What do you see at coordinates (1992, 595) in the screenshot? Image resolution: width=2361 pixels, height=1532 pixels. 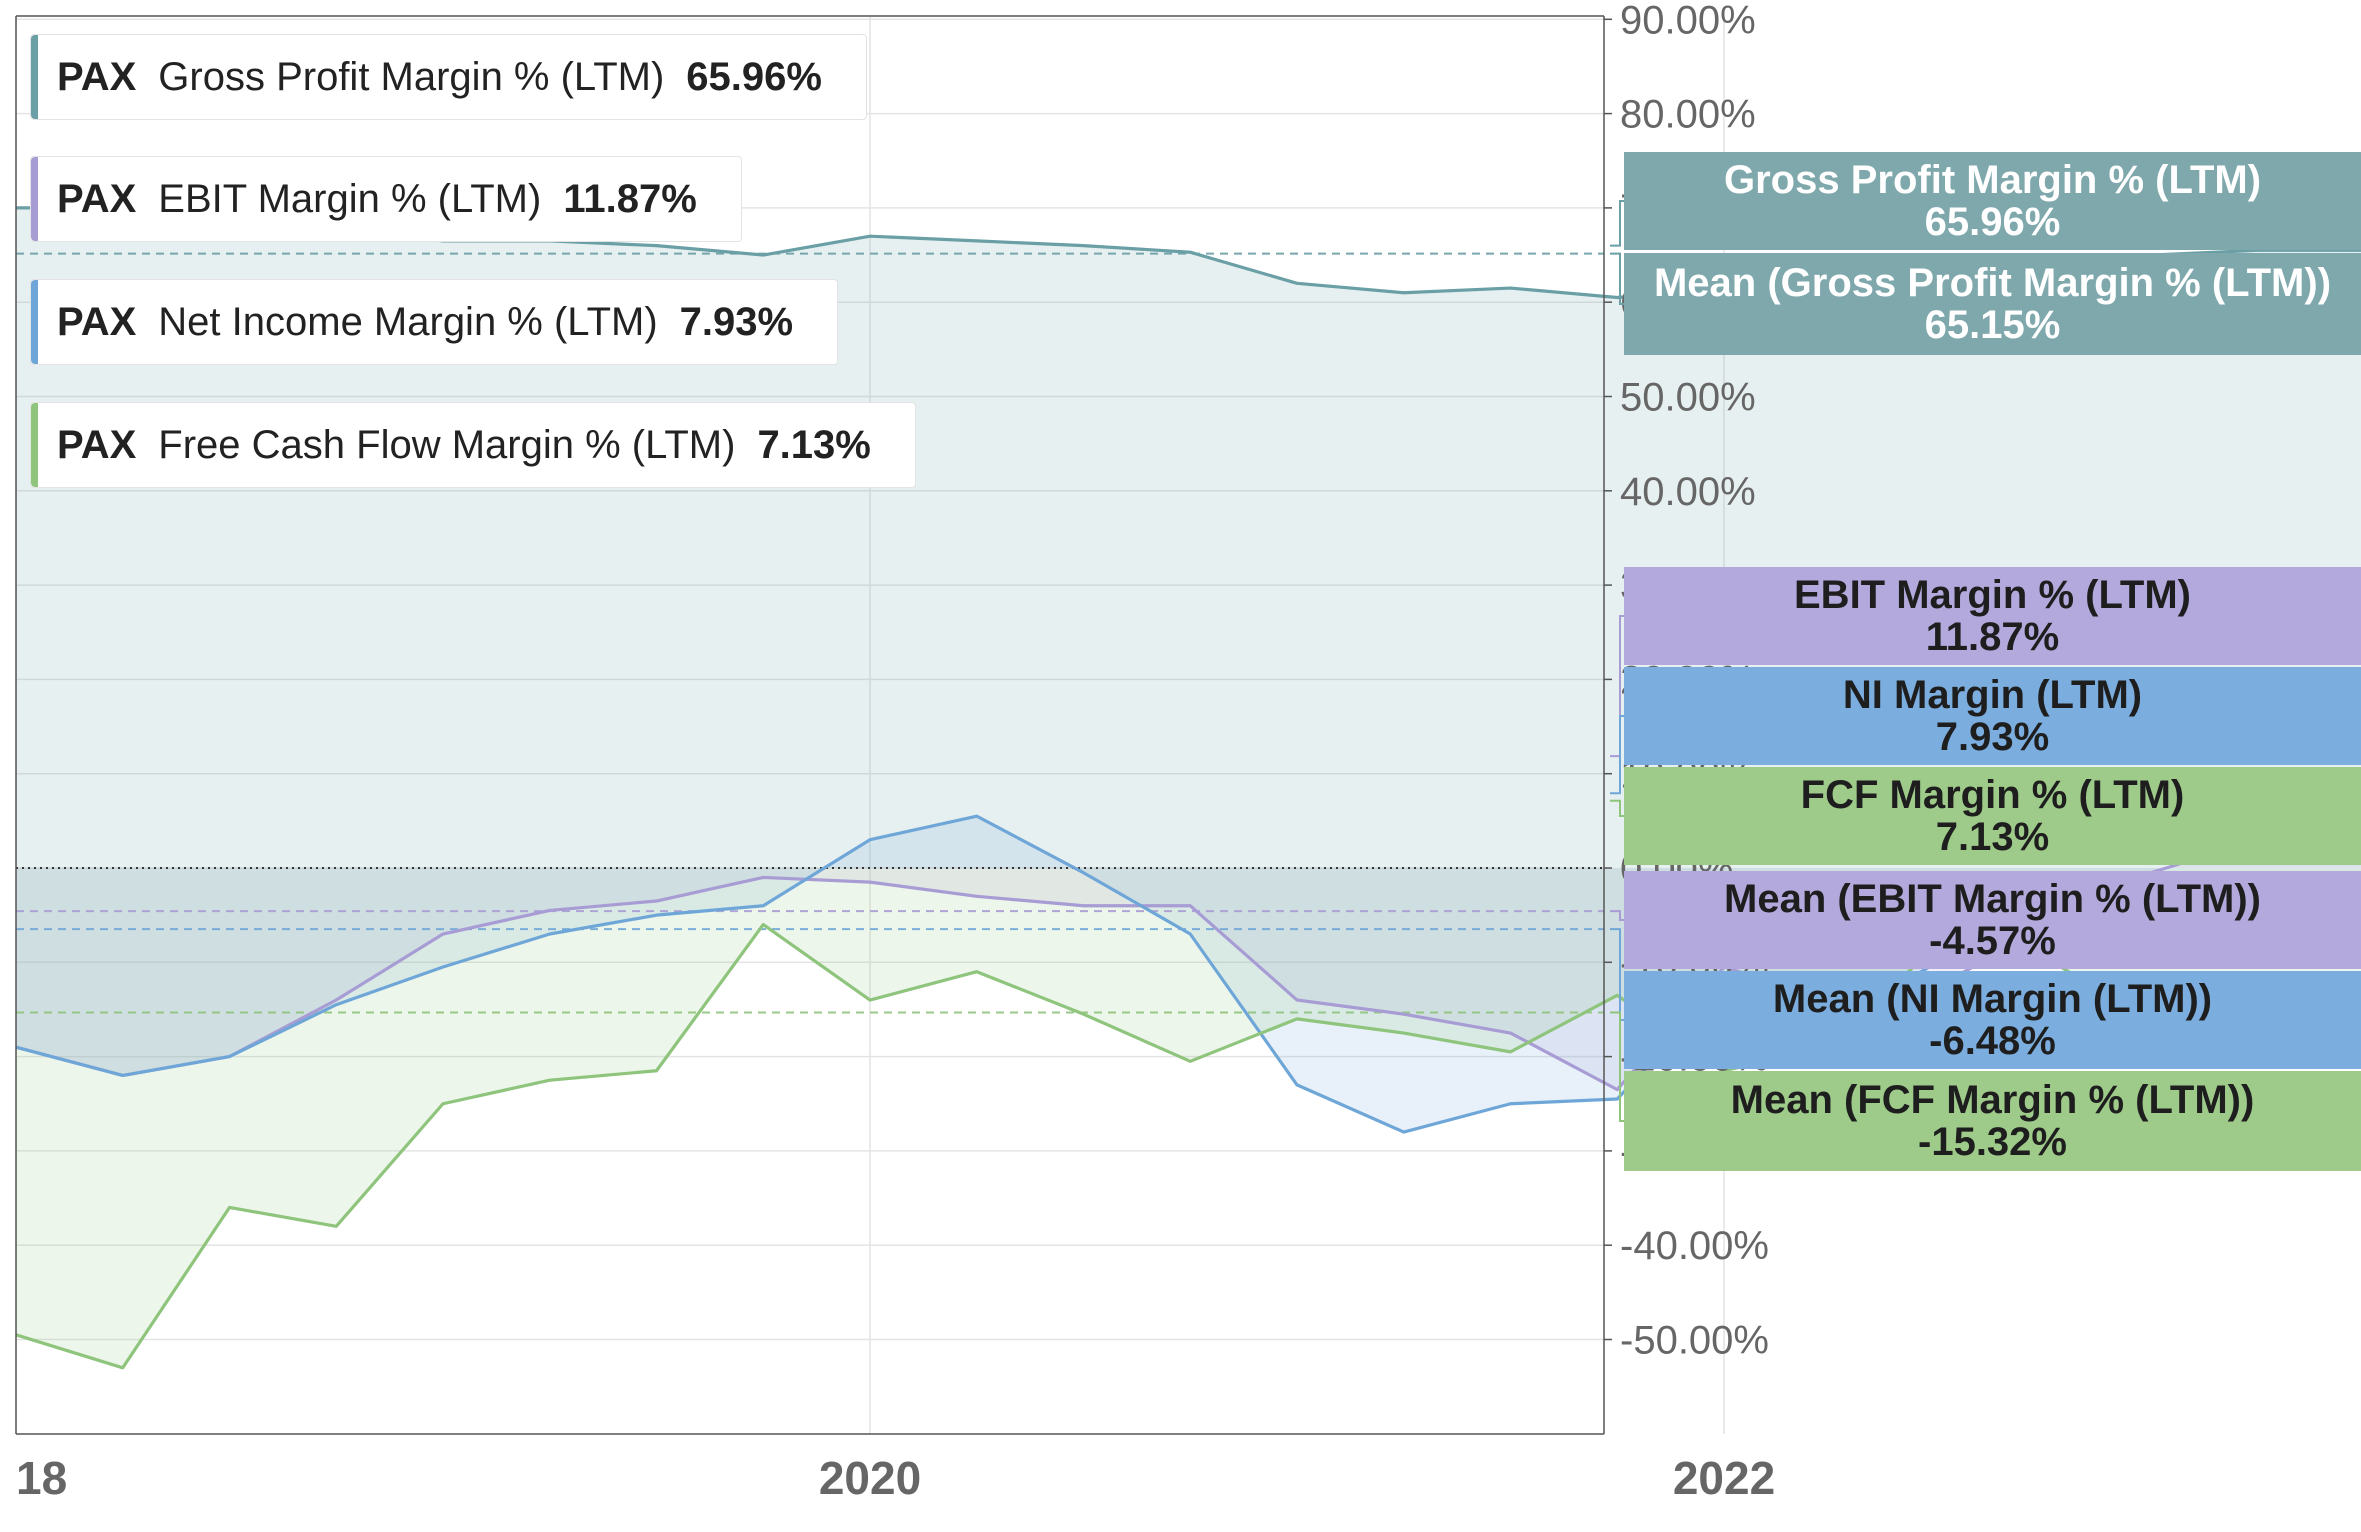 I see `tag-label: EBIT Margin % (LTM)` at bounding box center [1992, 595].